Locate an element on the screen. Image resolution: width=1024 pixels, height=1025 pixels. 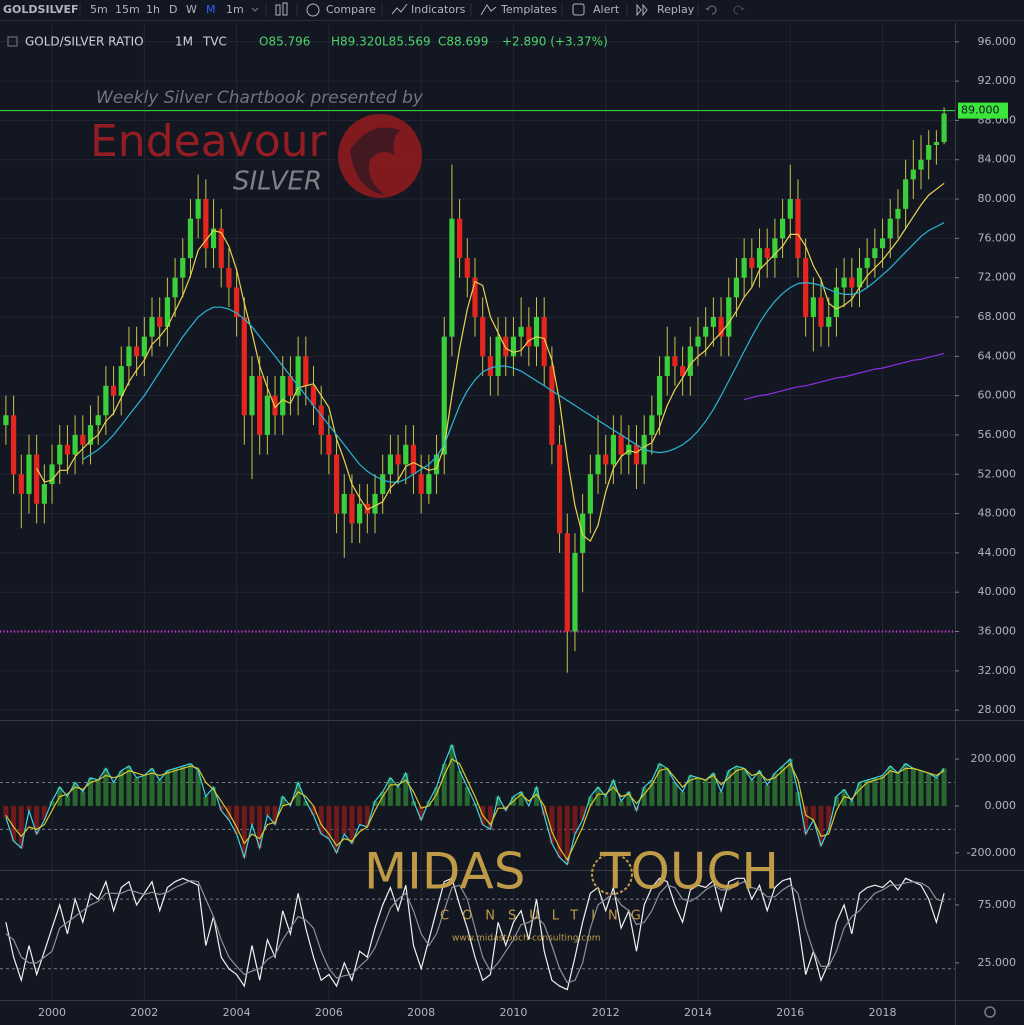
watermark-fingerprint is located at coordinates (612, 874).